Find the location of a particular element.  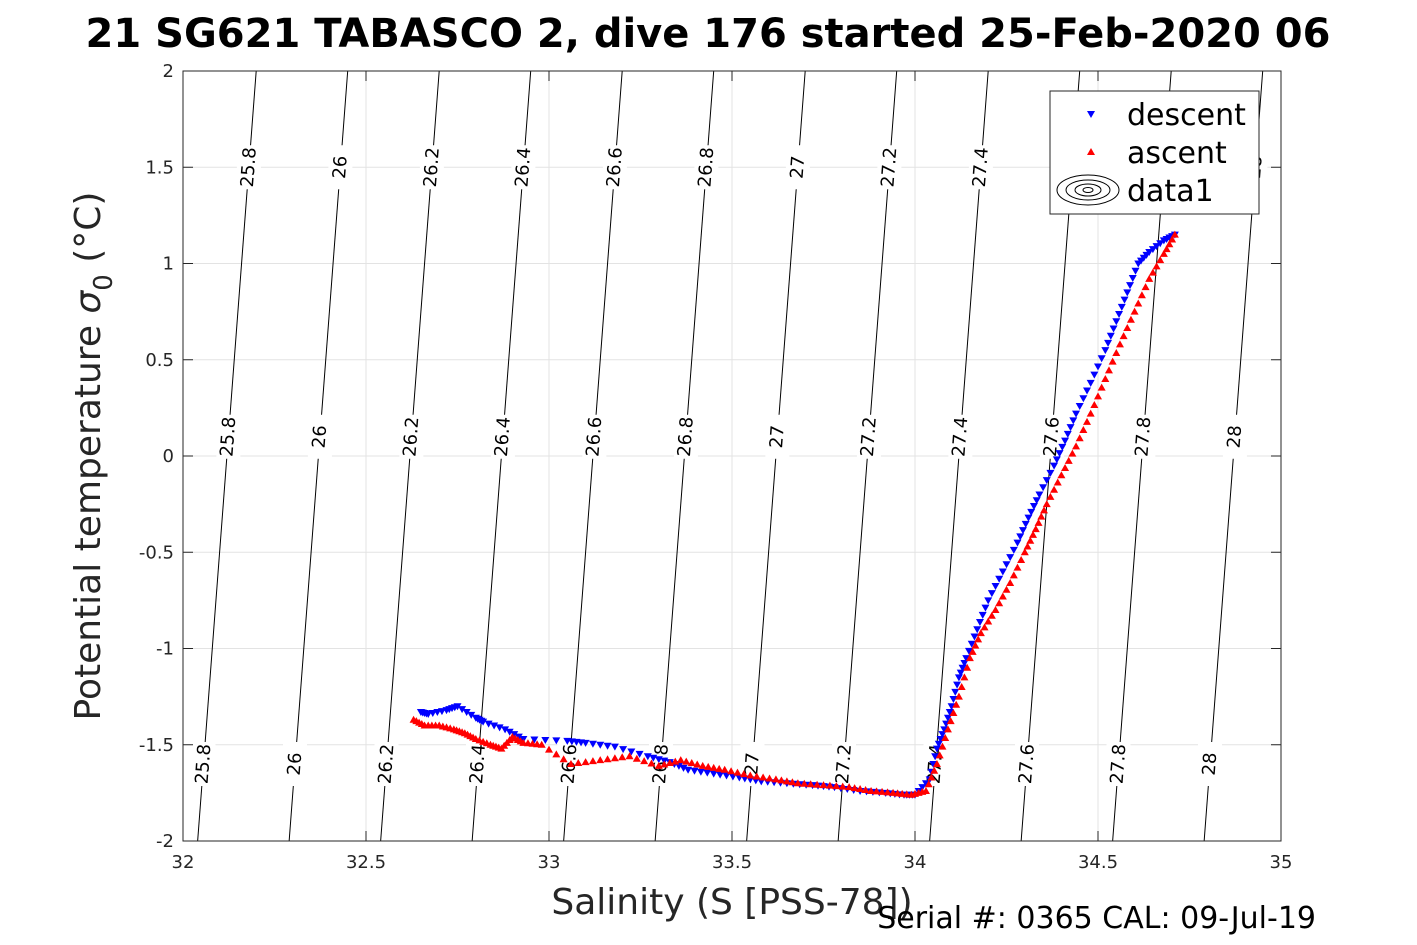

x-tick-label: 34 is located at coordinates (915, 862).